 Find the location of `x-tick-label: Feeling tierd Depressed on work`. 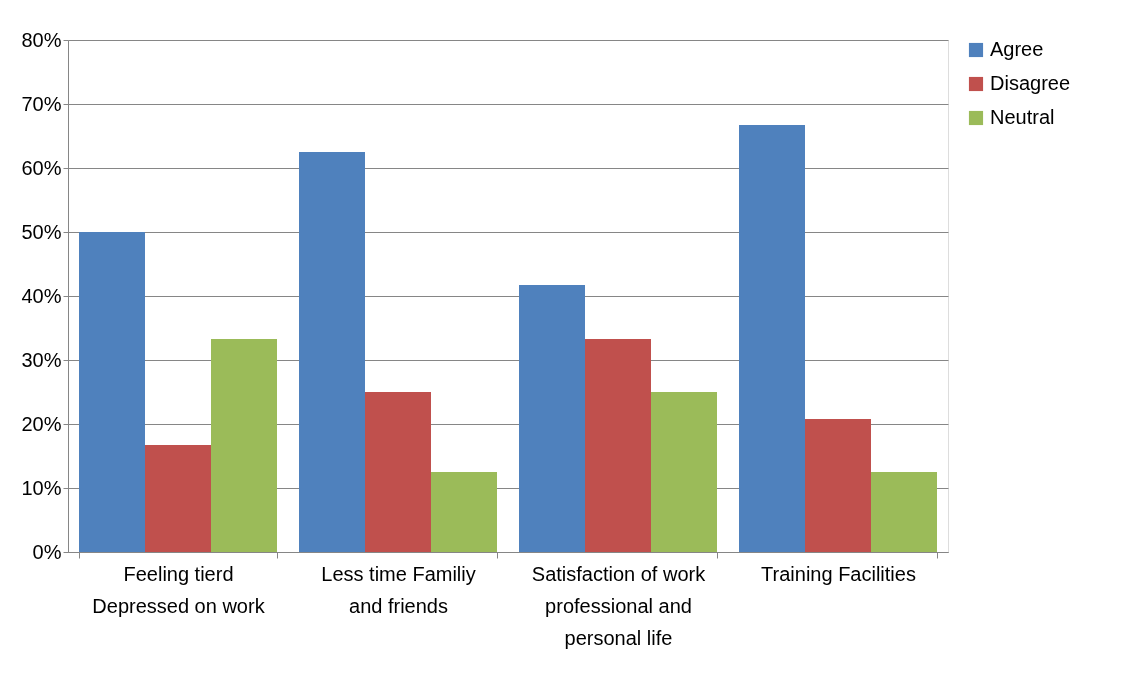

x-tick-label: Feeling tierd Depressed on work is located at coordinates (179, 589).